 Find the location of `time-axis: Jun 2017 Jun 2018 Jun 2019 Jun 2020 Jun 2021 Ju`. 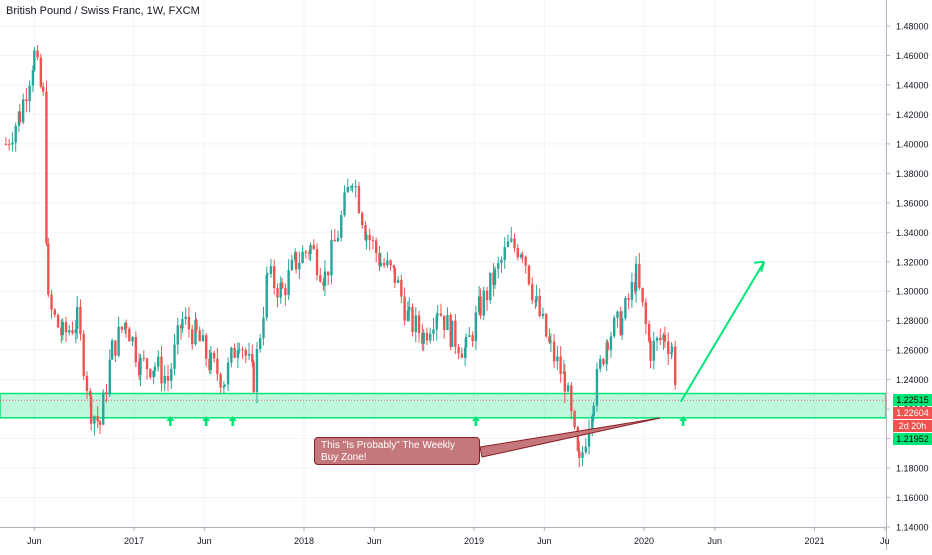

time-axis: Jun 2017 Jun 2018 Jun 2019 Jun 2020 Jun 2021 Ju is located at coordinates (445, 536).